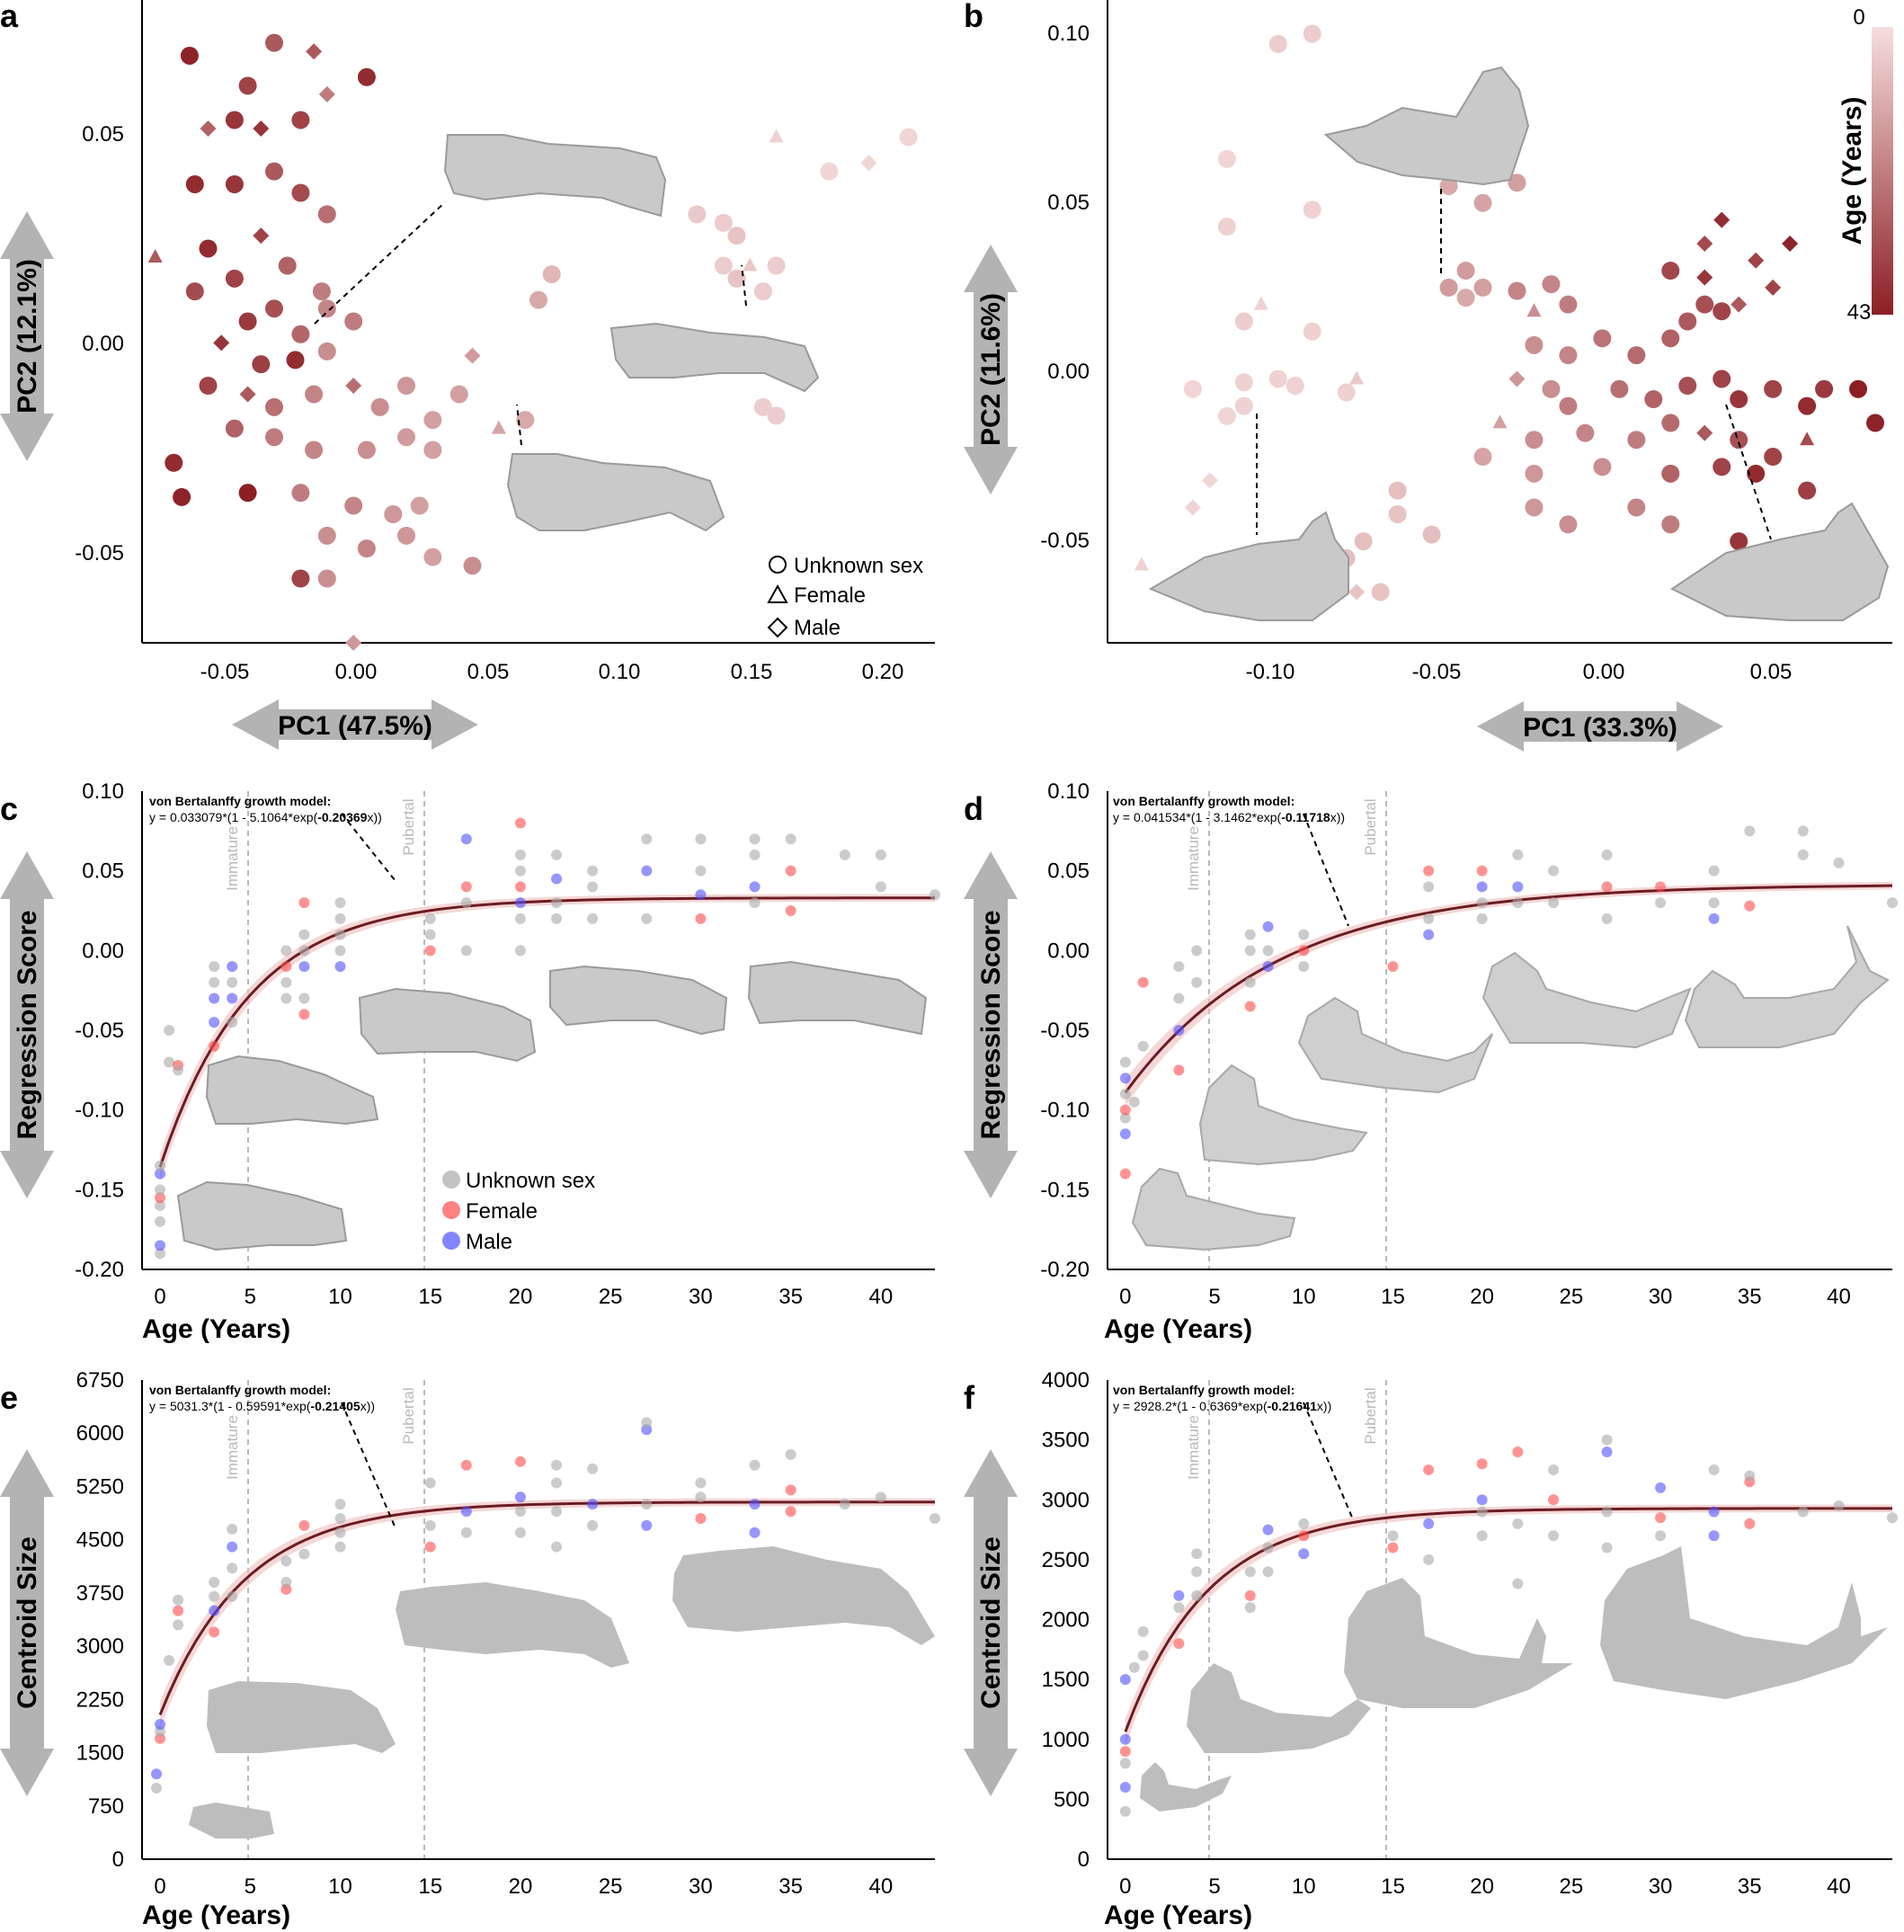 The height and width of the screenshot is (1932, 1904). I want to click on x-tick-label: 25, so click(611, 1297).